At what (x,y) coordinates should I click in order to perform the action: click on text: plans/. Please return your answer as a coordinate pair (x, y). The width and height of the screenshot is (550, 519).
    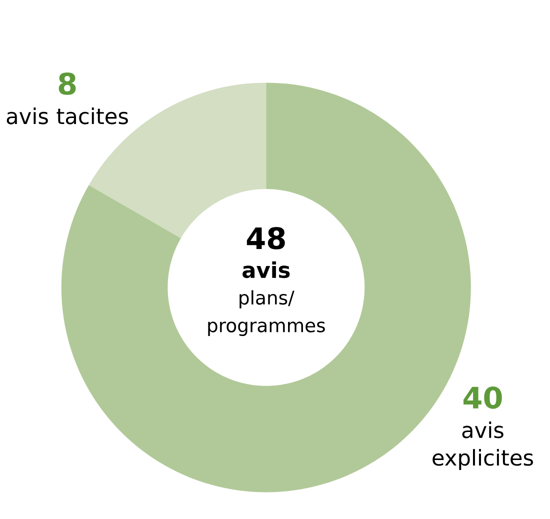
    Looking at the image, I should click on (267, 299).